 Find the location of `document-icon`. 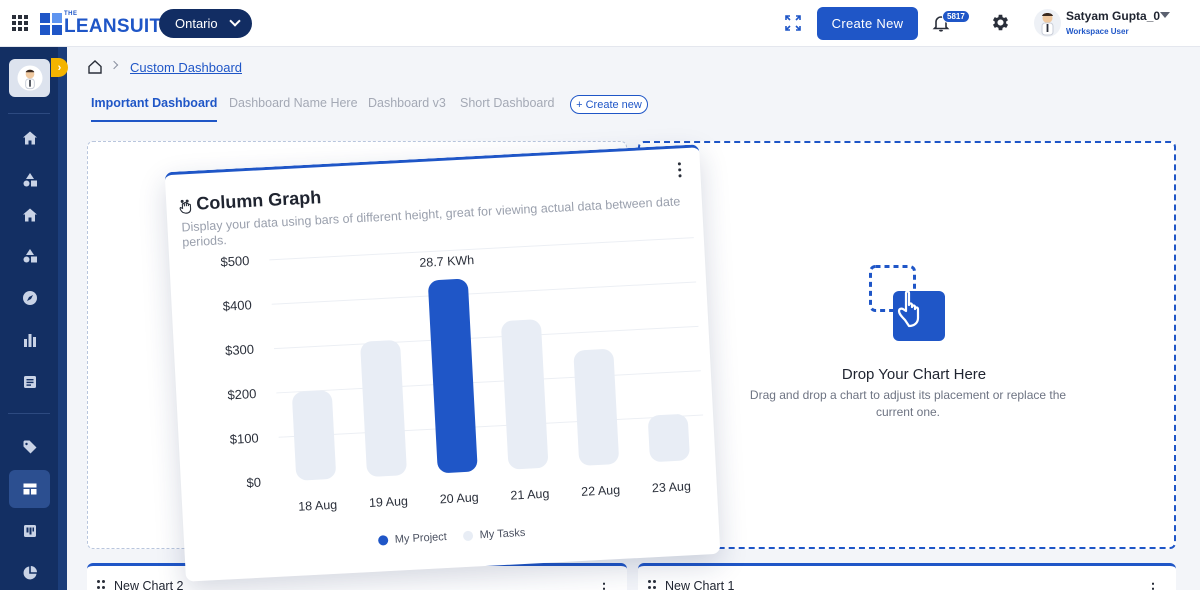

document-icon is located at coordinates (29, 382).